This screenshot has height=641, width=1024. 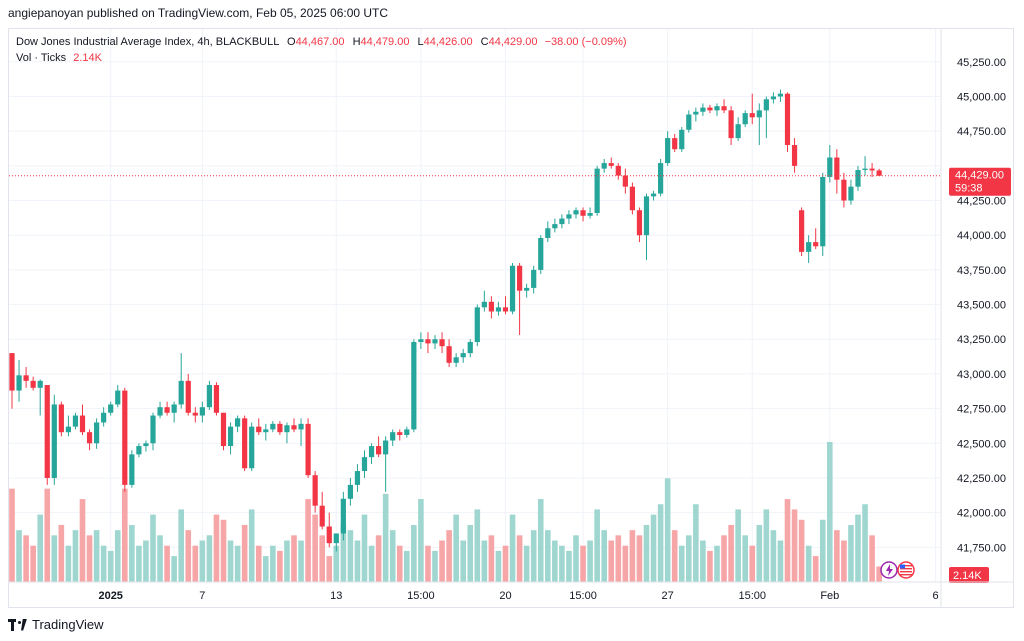 What do you see at coordinates (668, 596) in the screenshot?
I see `time-tick-label: 27` at bounding box center [668, 596].